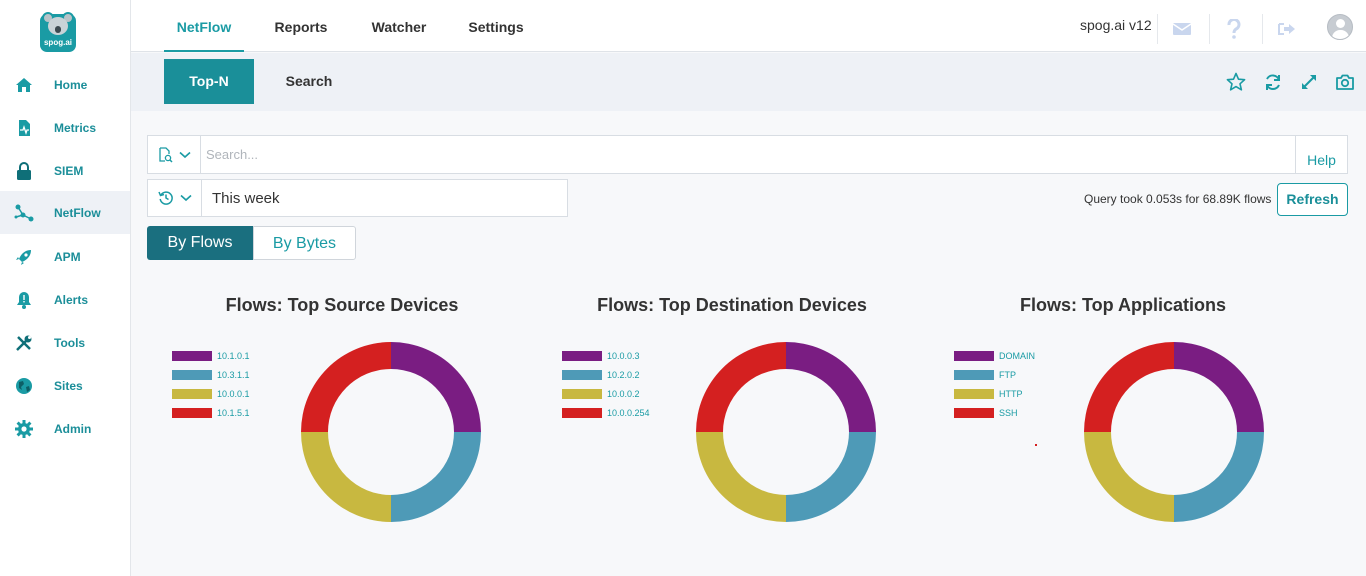 The image size is (1366, 576). What do you see at coordinates (204, 26) in the screenshot?
I see `tab-netflow: NetFlow` at bounding box center [204, 26].